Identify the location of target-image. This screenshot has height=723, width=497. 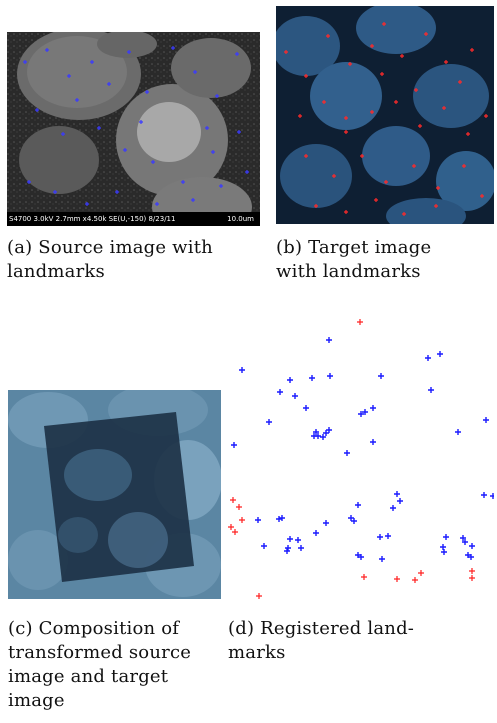
(385, 115).